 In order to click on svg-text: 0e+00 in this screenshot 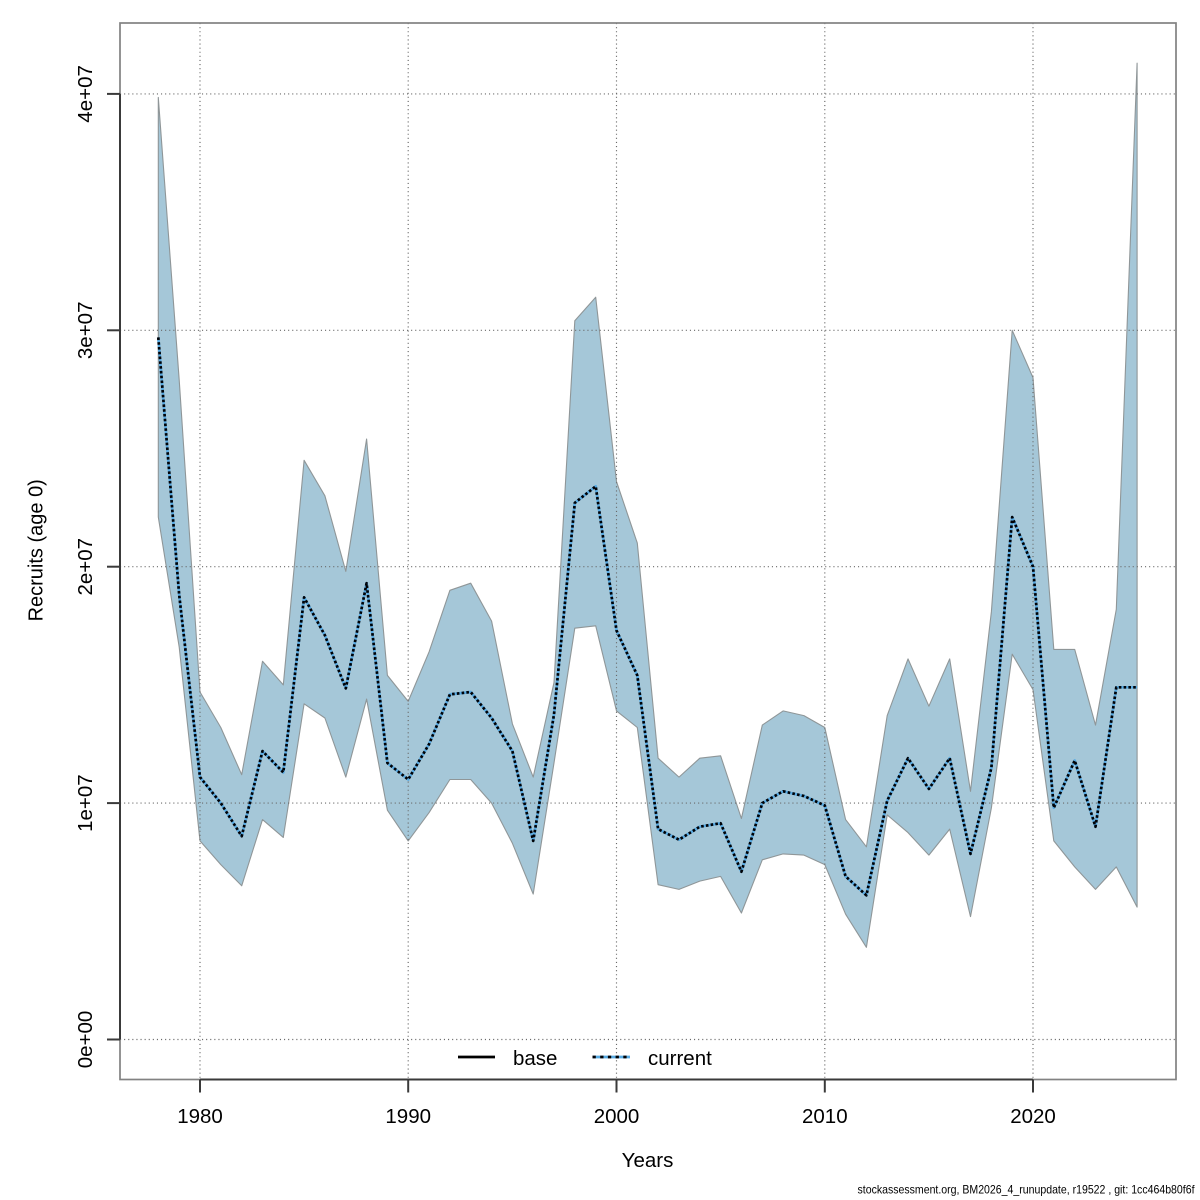, I will do `click(85, 1040)`.